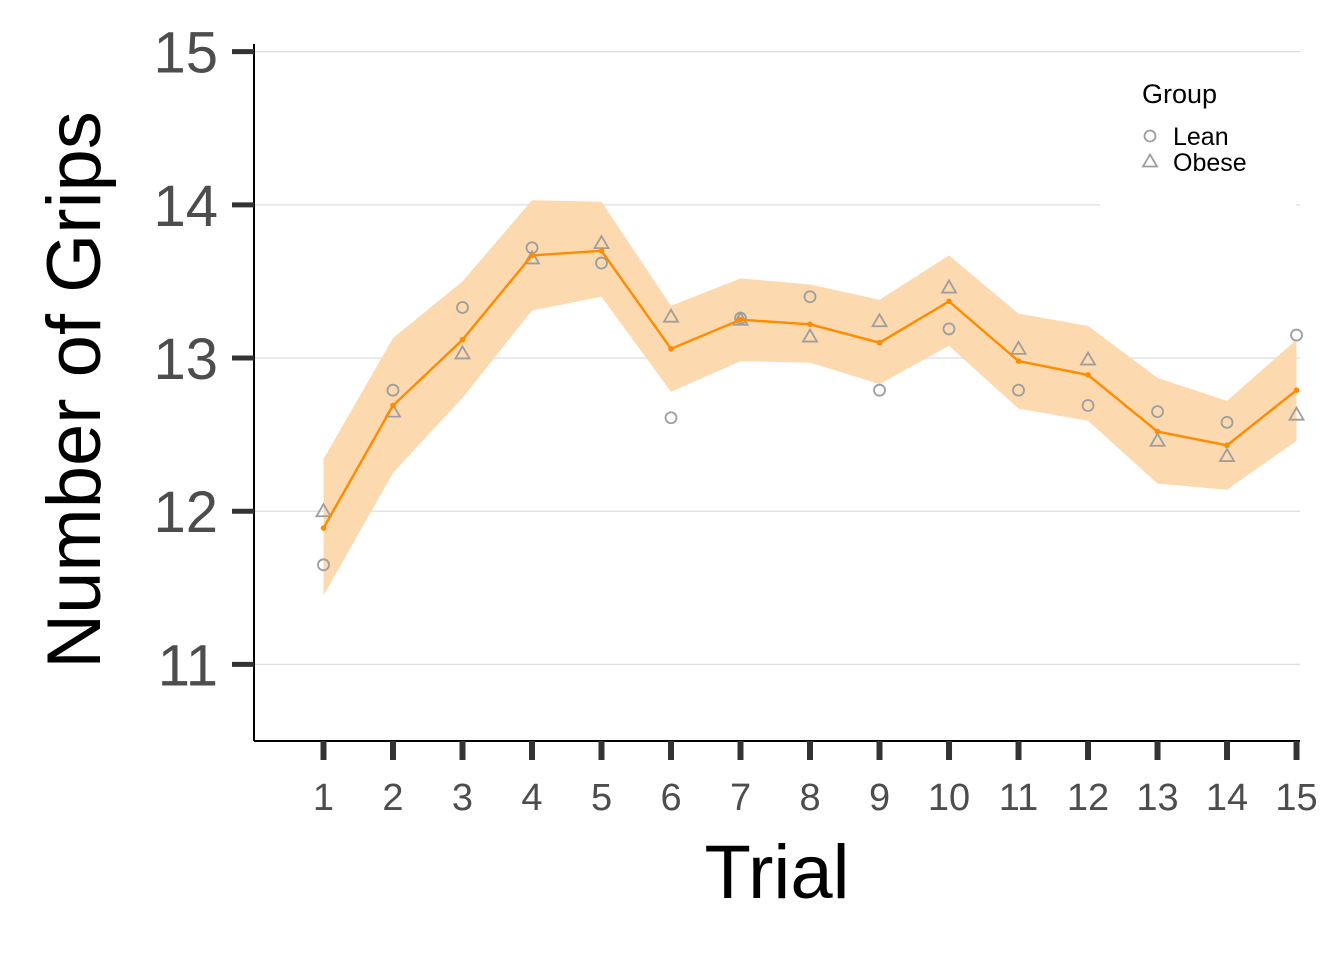 The image size is (1344, 960). I want to click on x-tick-label-12: 12, so click(1088, 798).